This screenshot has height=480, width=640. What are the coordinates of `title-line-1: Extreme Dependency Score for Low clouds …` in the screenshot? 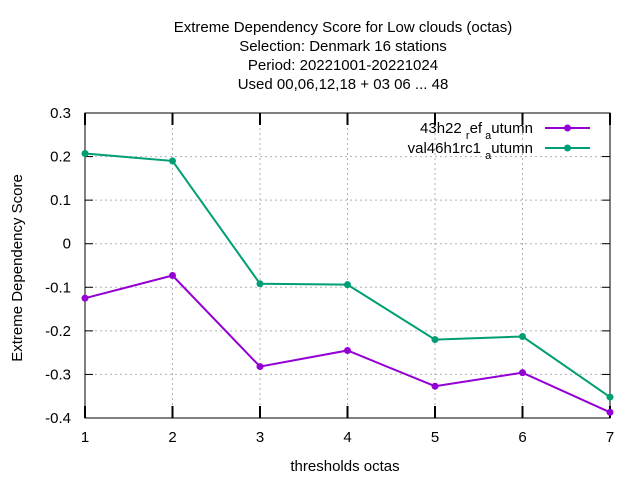 It's located at (343, 27).